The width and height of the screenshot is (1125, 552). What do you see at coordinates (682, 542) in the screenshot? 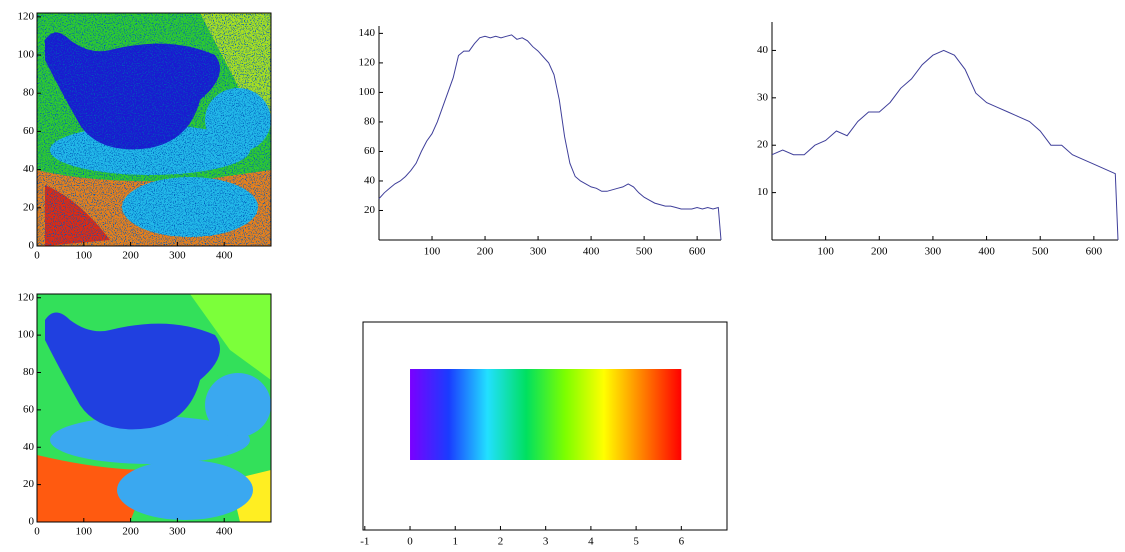
I see `x-tick-label: 6` at bounding box center [682, 542].